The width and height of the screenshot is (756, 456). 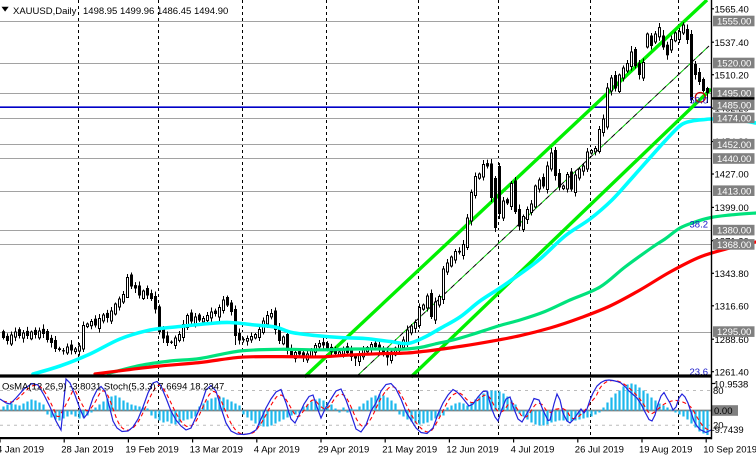 What do you see at coordinates (734, 22) in the screenshot?
I see `svg-text: 1555.00` at bounding box center [734, 22].